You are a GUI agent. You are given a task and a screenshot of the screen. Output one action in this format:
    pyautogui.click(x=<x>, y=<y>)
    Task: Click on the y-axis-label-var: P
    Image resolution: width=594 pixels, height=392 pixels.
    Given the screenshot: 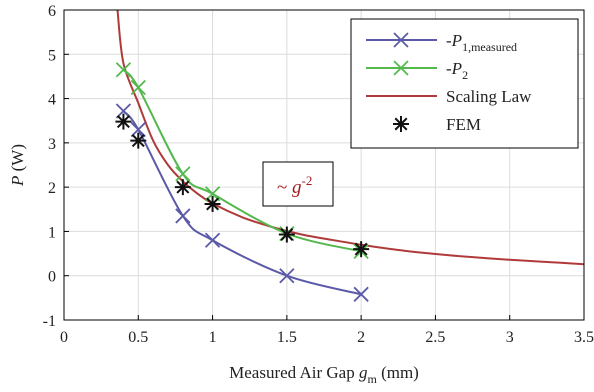 What is the action you would take?
    pyautogui.click(x=17, y=181)
    